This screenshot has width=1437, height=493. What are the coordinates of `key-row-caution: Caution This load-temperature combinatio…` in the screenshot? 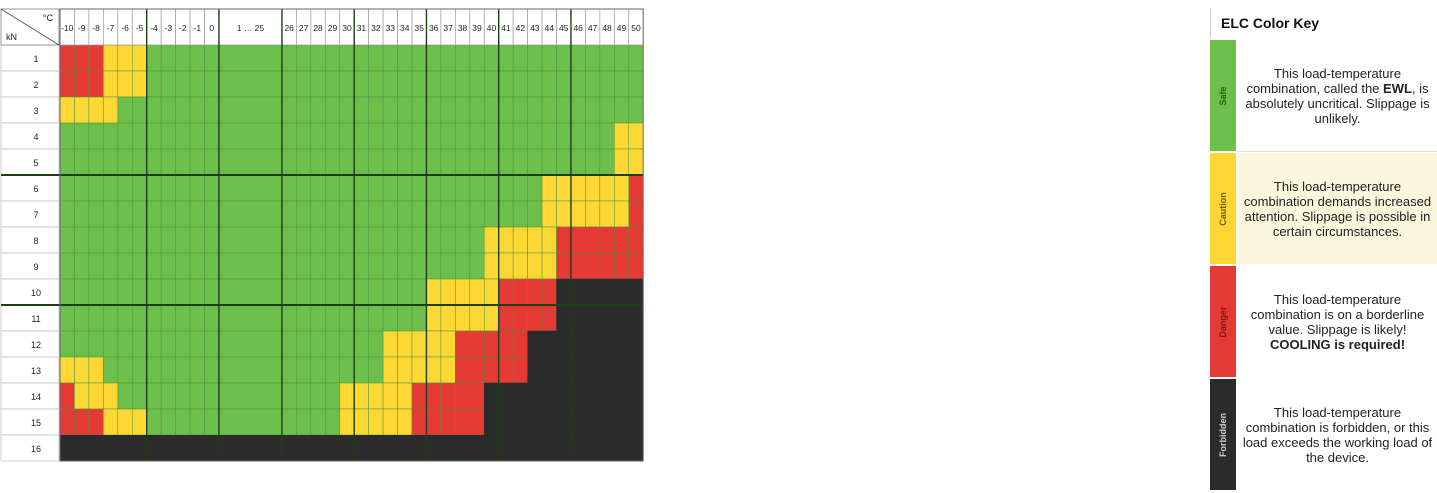 It's located at (1323, 208).